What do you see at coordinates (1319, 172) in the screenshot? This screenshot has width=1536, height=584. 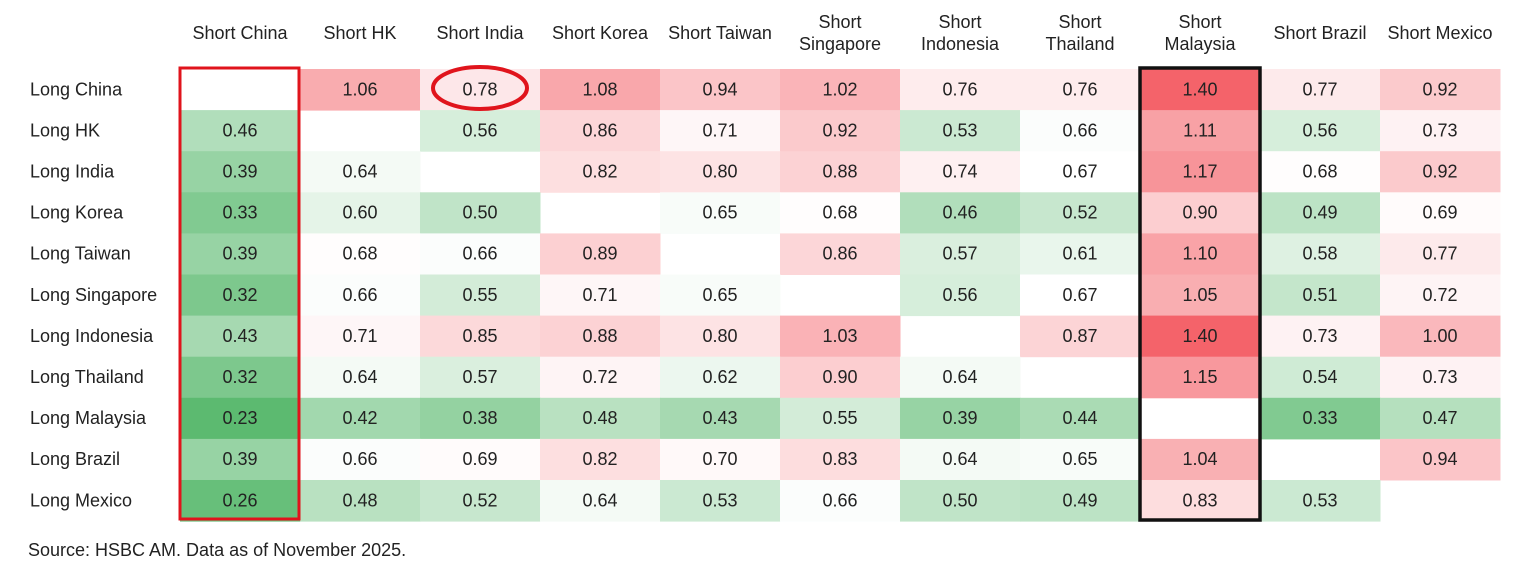 I see `cell-label: 0.68` at bounding box center [1319, 172].